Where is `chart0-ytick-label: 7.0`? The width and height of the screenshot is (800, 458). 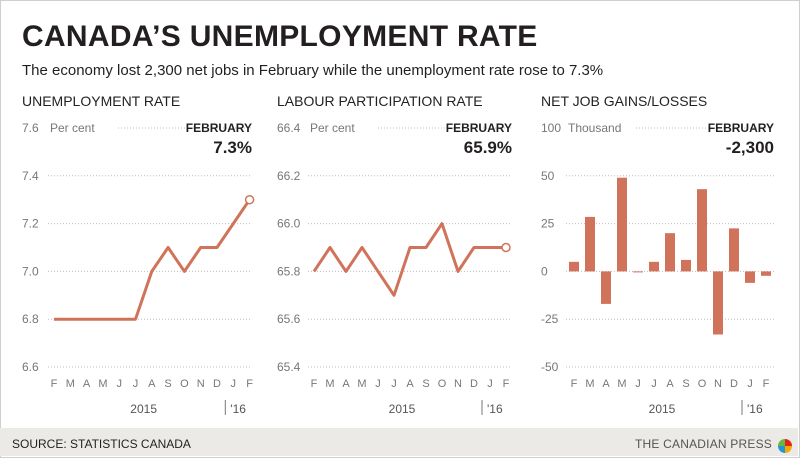
chart0-ytick-label: 7.0 is located at coordinates (30, 271).